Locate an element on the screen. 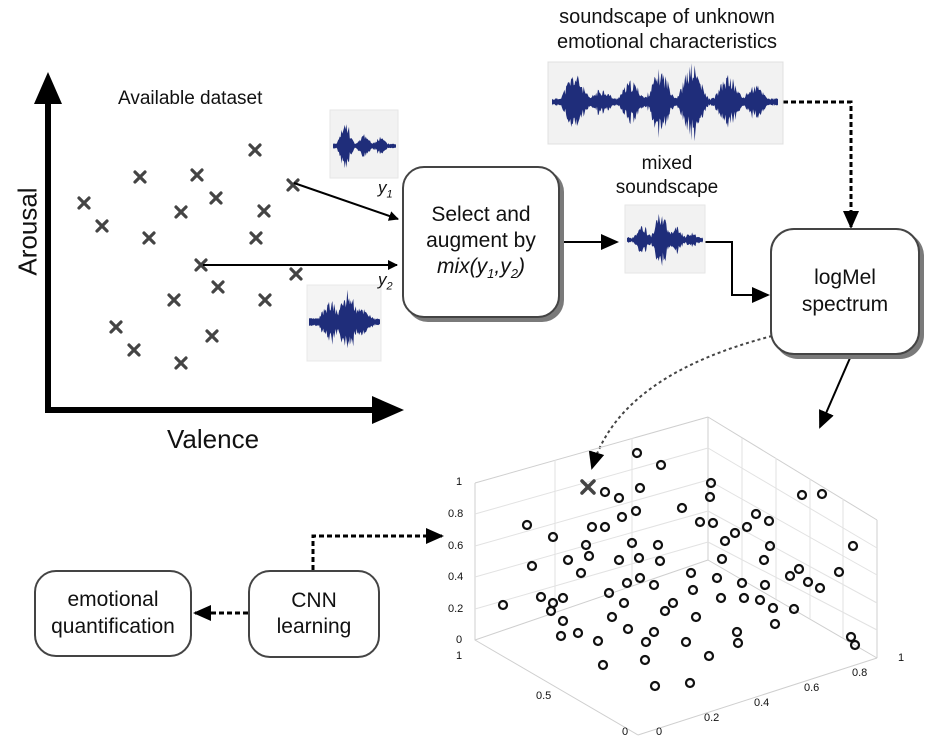 Image resolution: width=930 pixels, height=739 pixels. y1-sub: 1 is located at coordinates (389, 194).